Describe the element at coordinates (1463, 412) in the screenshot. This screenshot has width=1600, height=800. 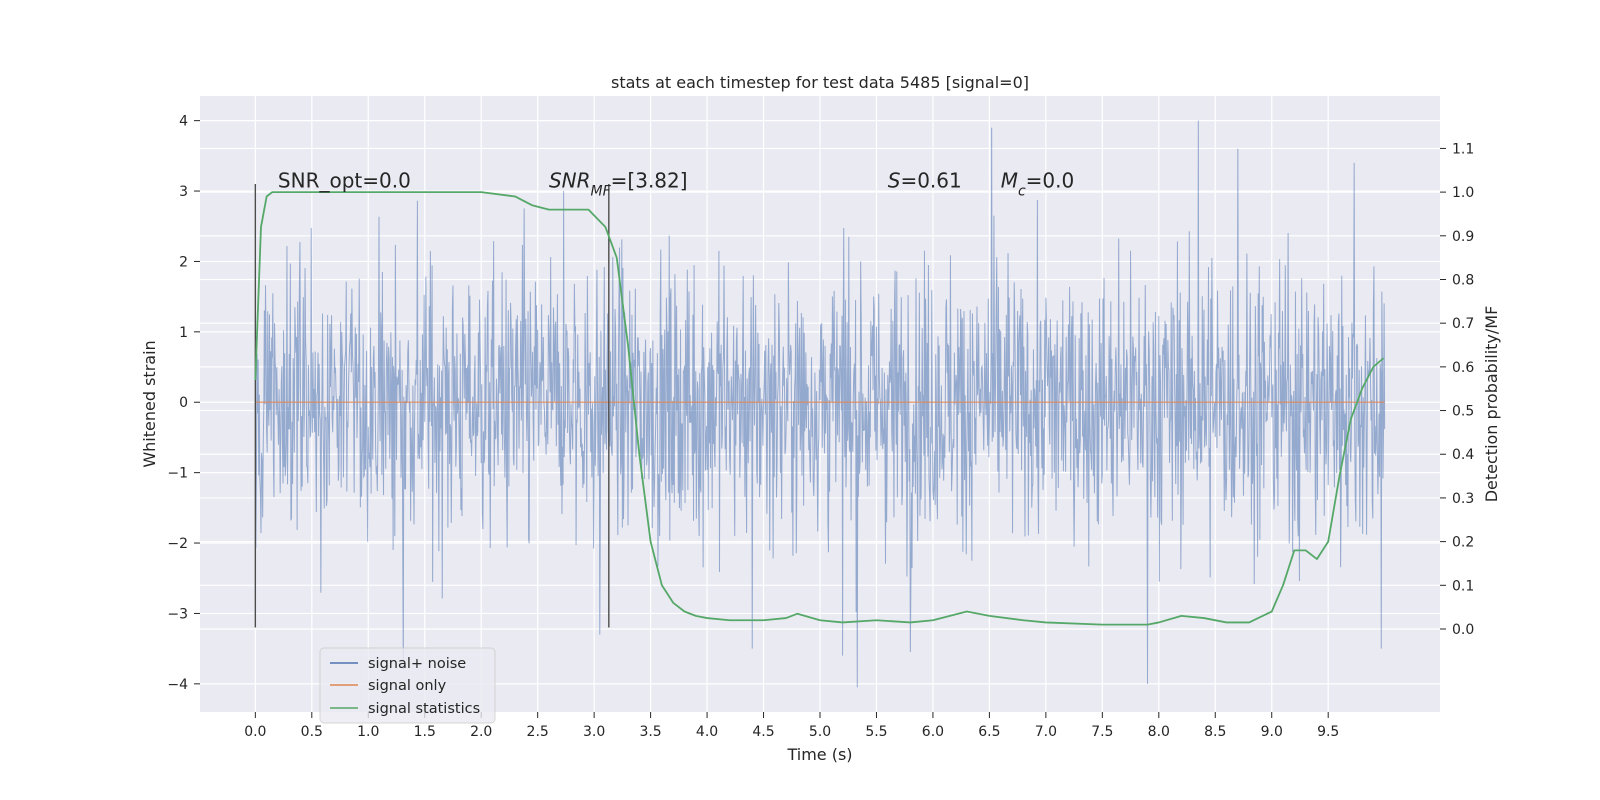
I see `right-y-tick-label: 0.5` at that location.